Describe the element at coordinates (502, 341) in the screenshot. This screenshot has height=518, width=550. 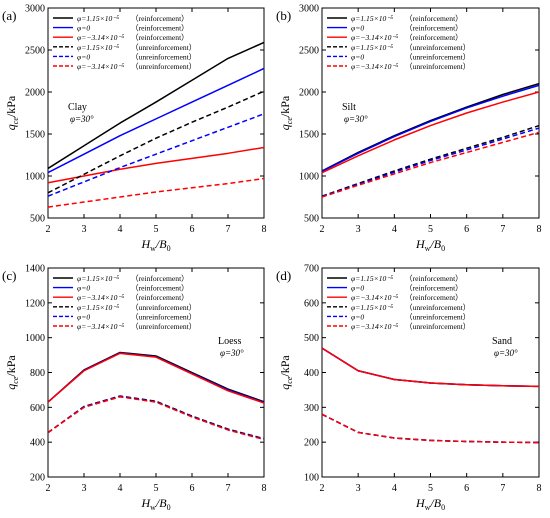
I see `soil-label: Sand` at that location.